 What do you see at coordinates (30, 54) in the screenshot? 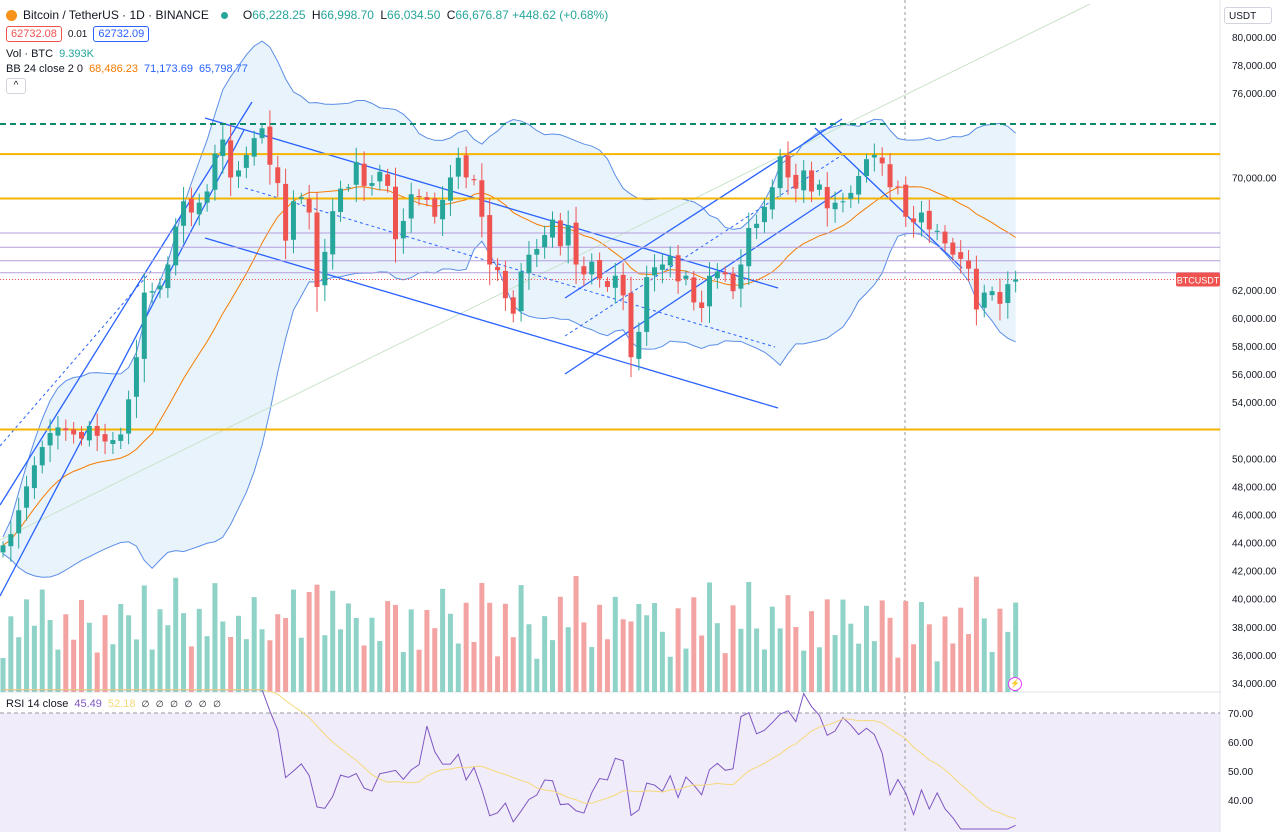
I see `volume-label: Vol · BTC` at bounding box center [30, 54].